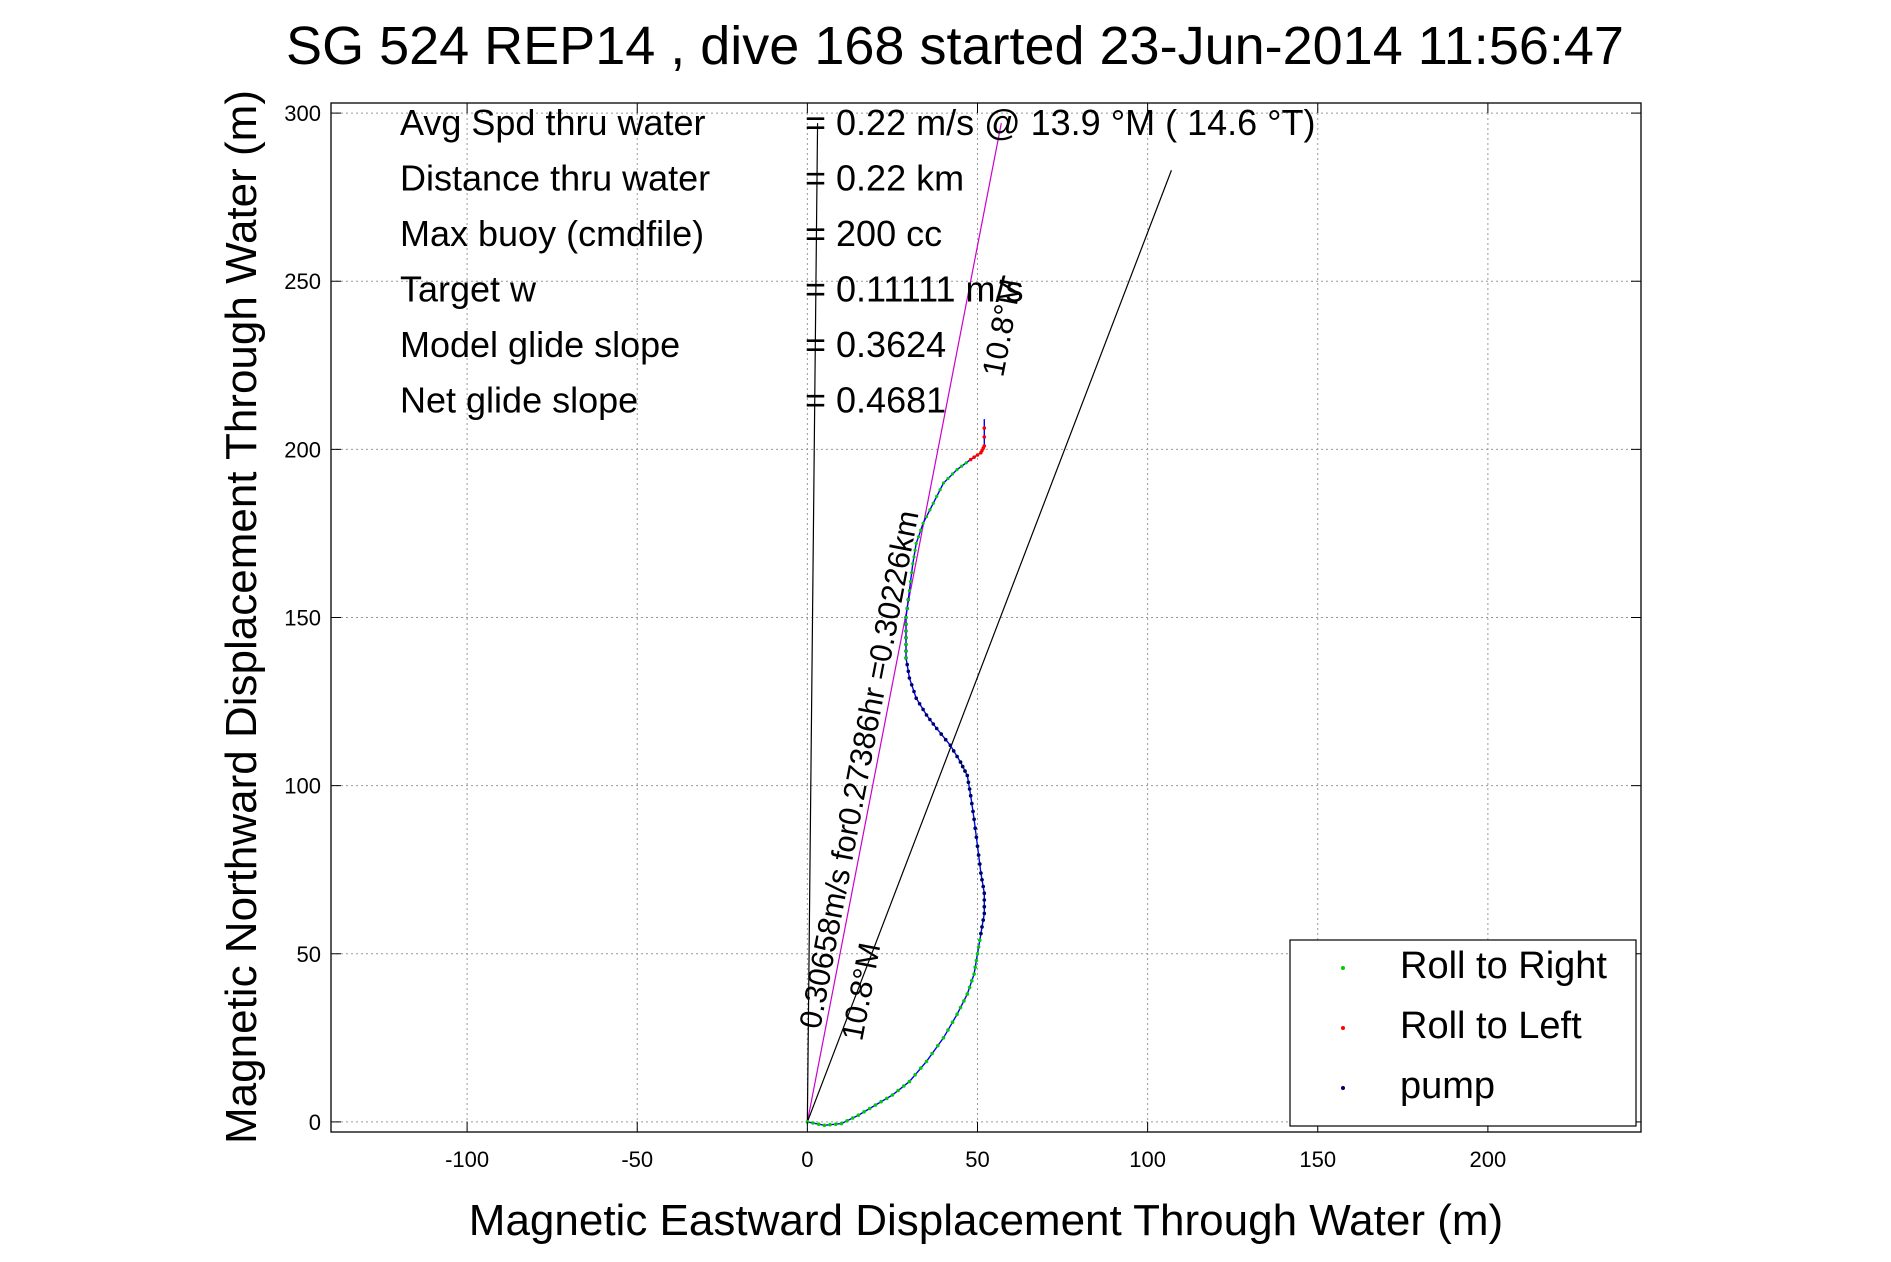  What do you see at coordinates (896, 777) in the screenshot?
I see `track-markers` at bounding box center [896, 777].